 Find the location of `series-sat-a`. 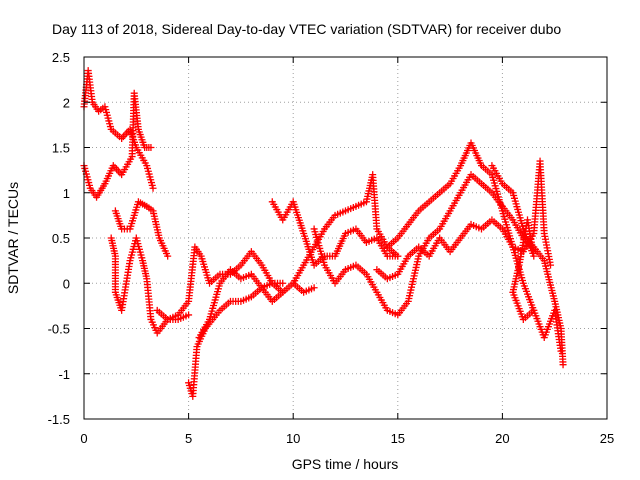

series-sat-a is located at coordinates (118, 129).